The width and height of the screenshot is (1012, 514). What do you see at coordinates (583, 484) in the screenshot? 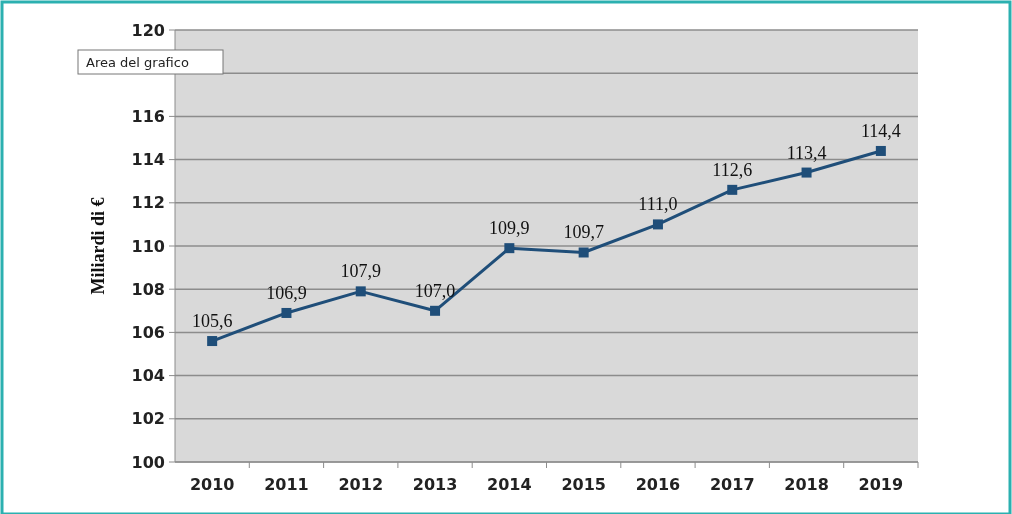
I see `x-tick-label: 2015` at bounding box center [583, 484].